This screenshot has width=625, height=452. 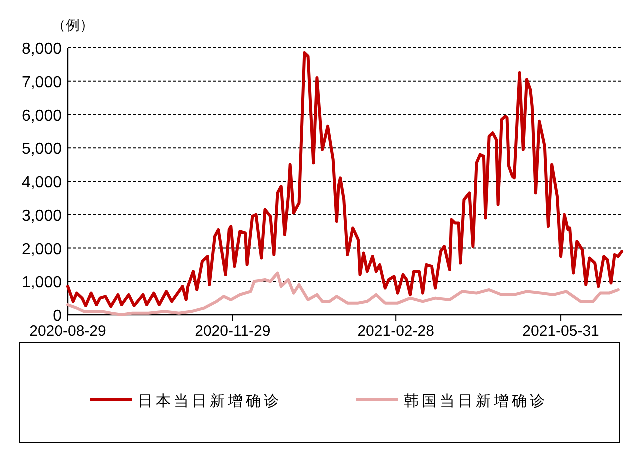 I want to click on x-tick-label: 2021-02-28, so click(x=396, y=331).